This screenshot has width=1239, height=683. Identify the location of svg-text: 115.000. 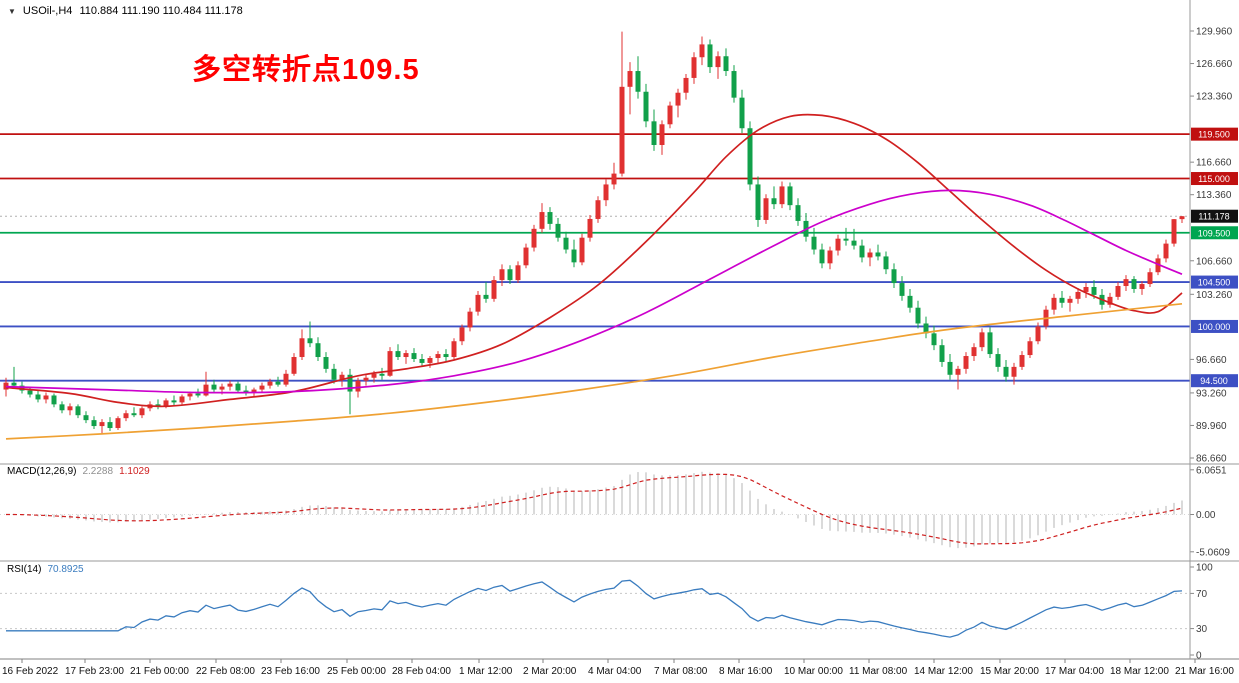
(1214, 179).